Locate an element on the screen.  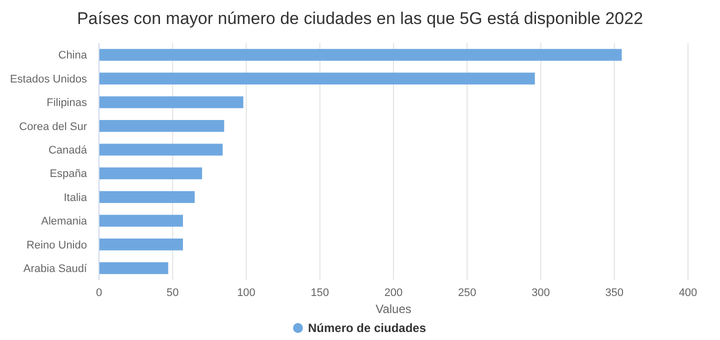
x-axis-title: Values is located at coordinates (394, 309).